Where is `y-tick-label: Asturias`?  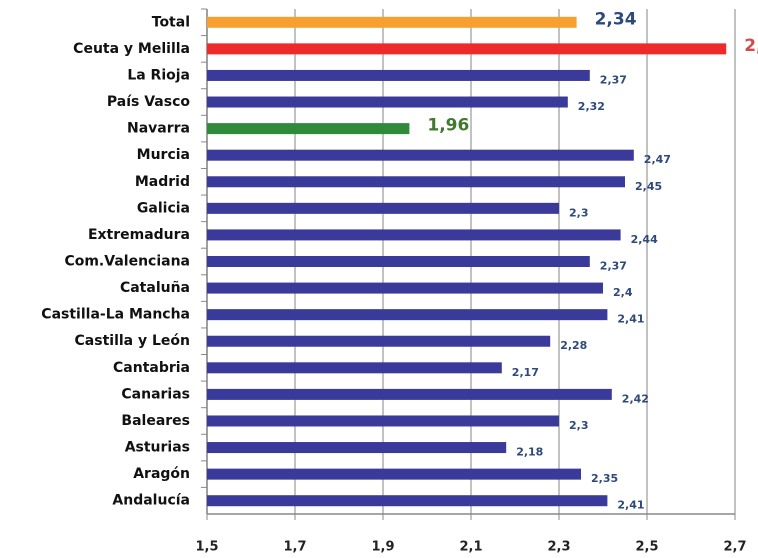 y-tick-label: Asturias is located at coordinates (157, 448).